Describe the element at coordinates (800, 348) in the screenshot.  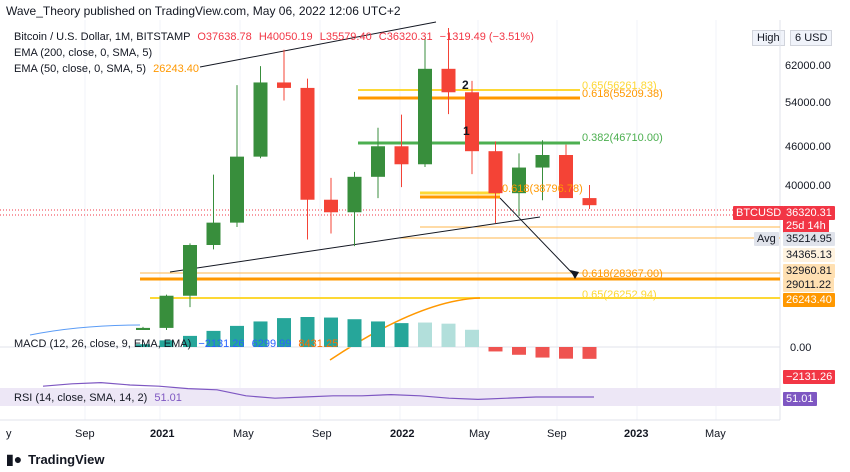
I see `macd-zero-label: 0.00` at that location.